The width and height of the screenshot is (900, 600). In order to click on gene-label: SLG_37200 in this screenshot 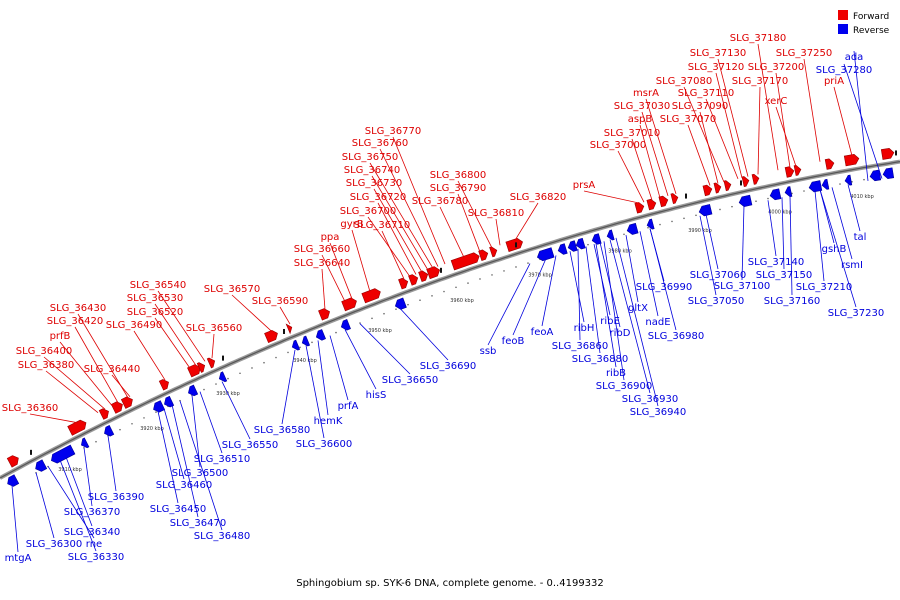, I will do `click(776, 67)`.